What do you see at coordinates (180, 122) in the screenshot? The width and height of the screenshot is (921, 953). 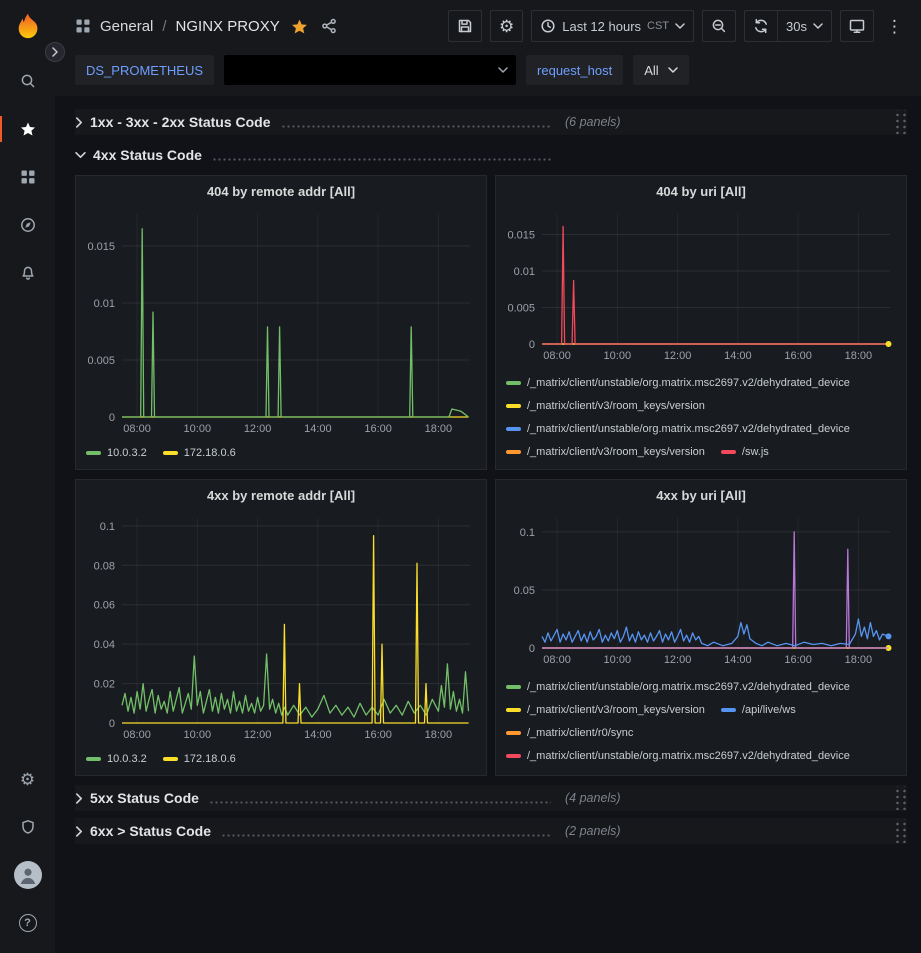 I see `row-title: 1xx - 3xx - 2xx Status Code` at bounding box center [180, 122].